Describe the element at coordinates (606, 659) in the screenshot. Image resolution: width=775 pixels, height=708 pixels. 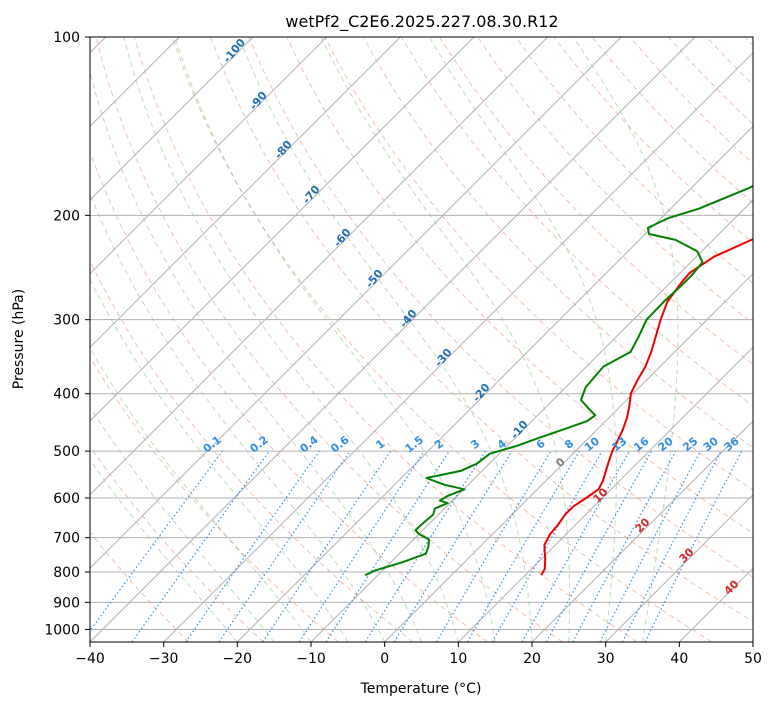
I see `x-tick-label: 30` at that location.